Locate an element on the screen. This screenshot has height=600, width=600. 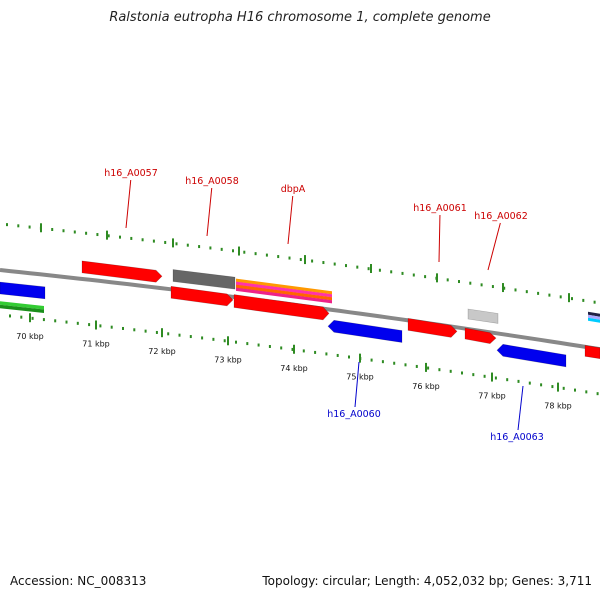
kbp-label: 71 kbp is located at coordinates (96, 343).